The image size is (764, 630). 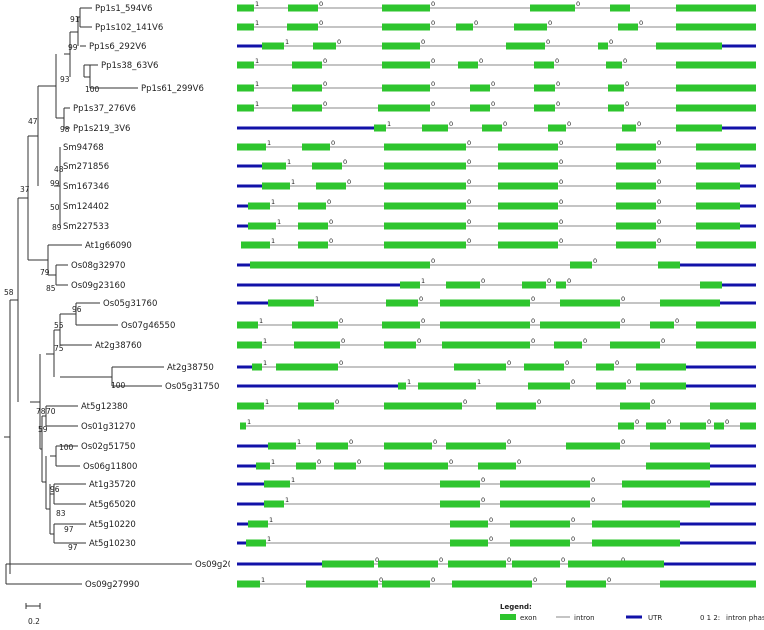 I want to click on bootstrap-value: 47, so click(x=33, y=121).